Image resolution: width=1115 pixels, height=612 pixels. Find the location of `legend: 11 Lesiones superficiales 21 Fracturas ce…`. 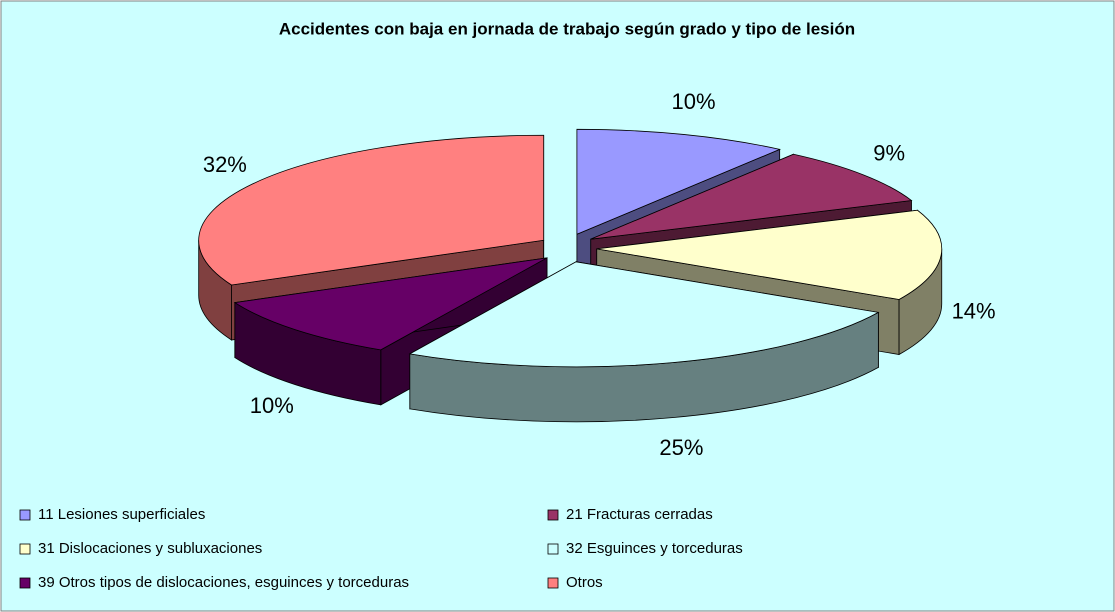

legend: 11 Lesiones superficiales 21 Fracturas ce… is located at coordinates (381, 548).